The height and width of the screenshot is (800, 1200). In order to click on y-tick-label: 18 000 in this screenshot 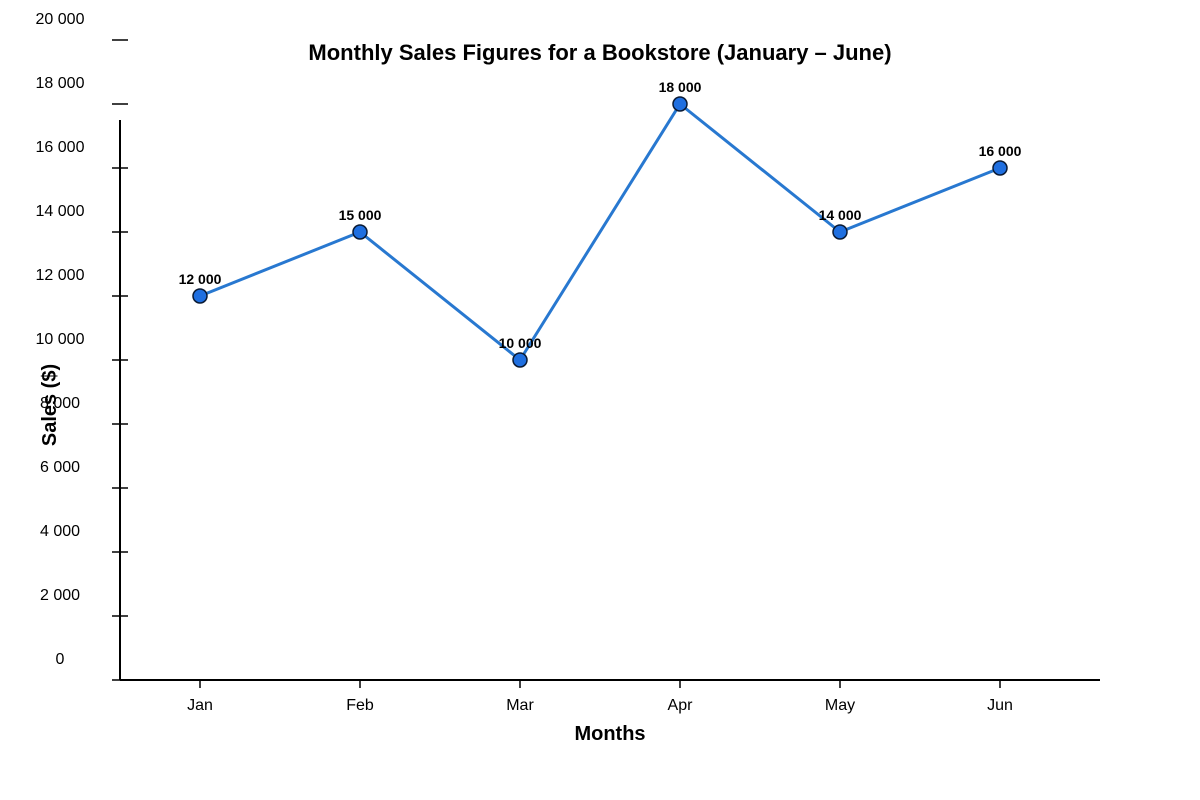, I will do `click(60, 83)`.